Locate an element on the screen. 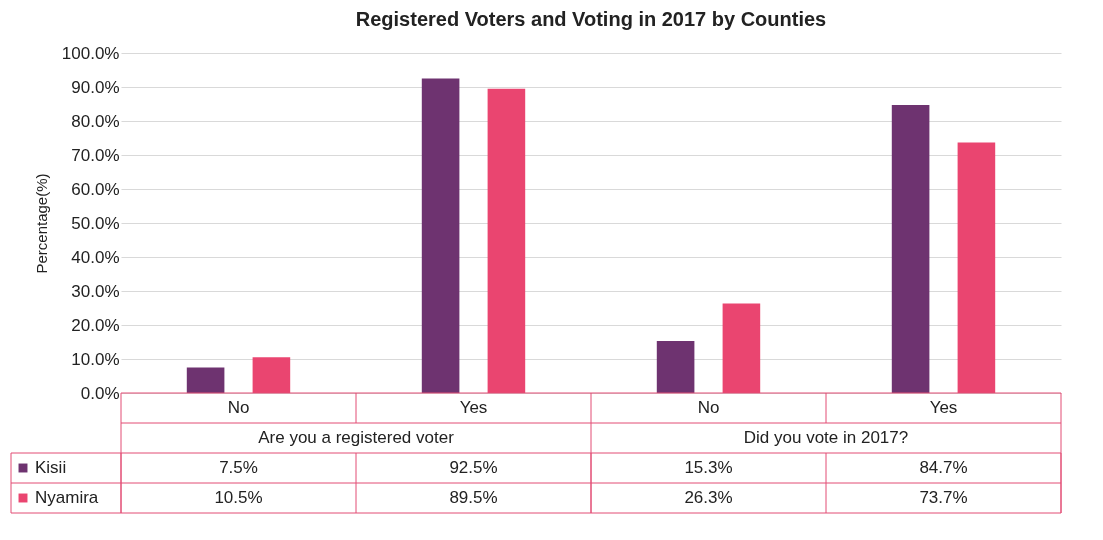  data-label: 7.5% is located at coordinates (238, 467).